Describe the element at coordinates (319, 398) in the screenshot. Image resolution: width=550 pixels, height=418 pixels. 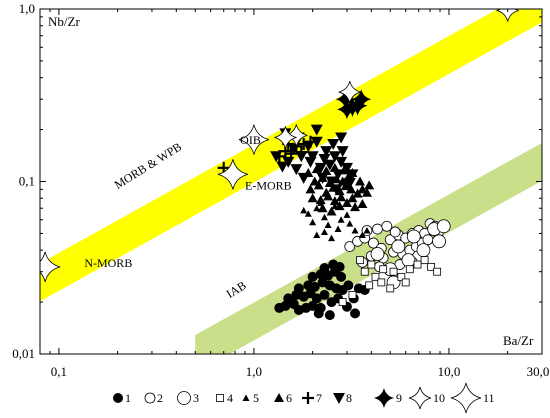
I see `legend-label: 7` at that location.